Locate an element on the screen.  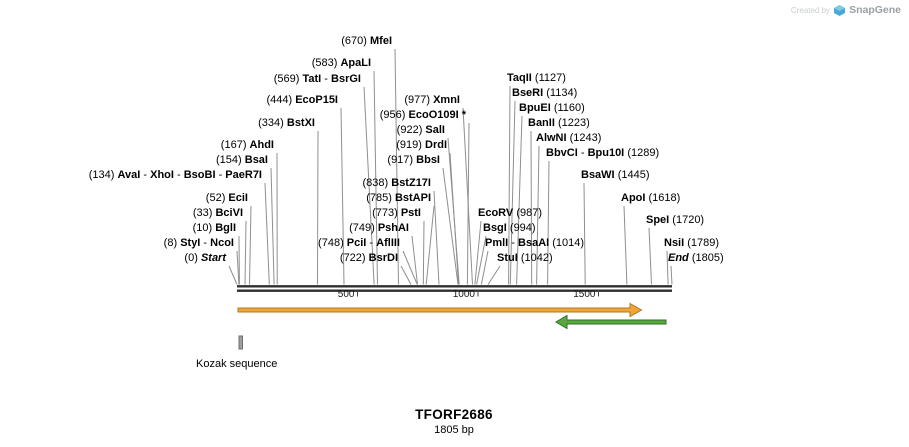
site-label-bsai: (154) BsaI is located at coordinates (242, 160).